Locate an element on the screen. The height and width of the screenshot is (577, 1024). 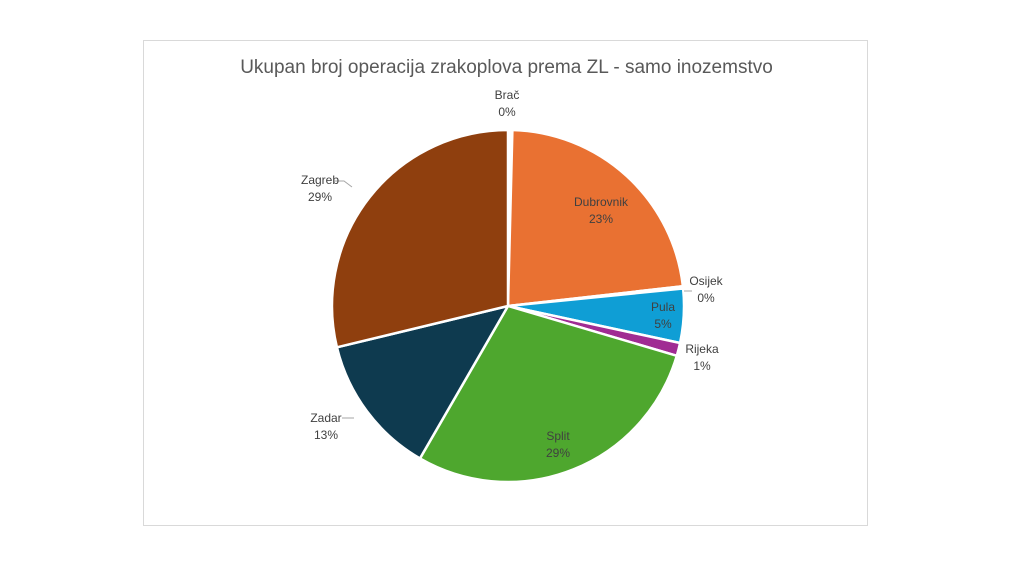
leader-lines is located at coordinates (513, 299).